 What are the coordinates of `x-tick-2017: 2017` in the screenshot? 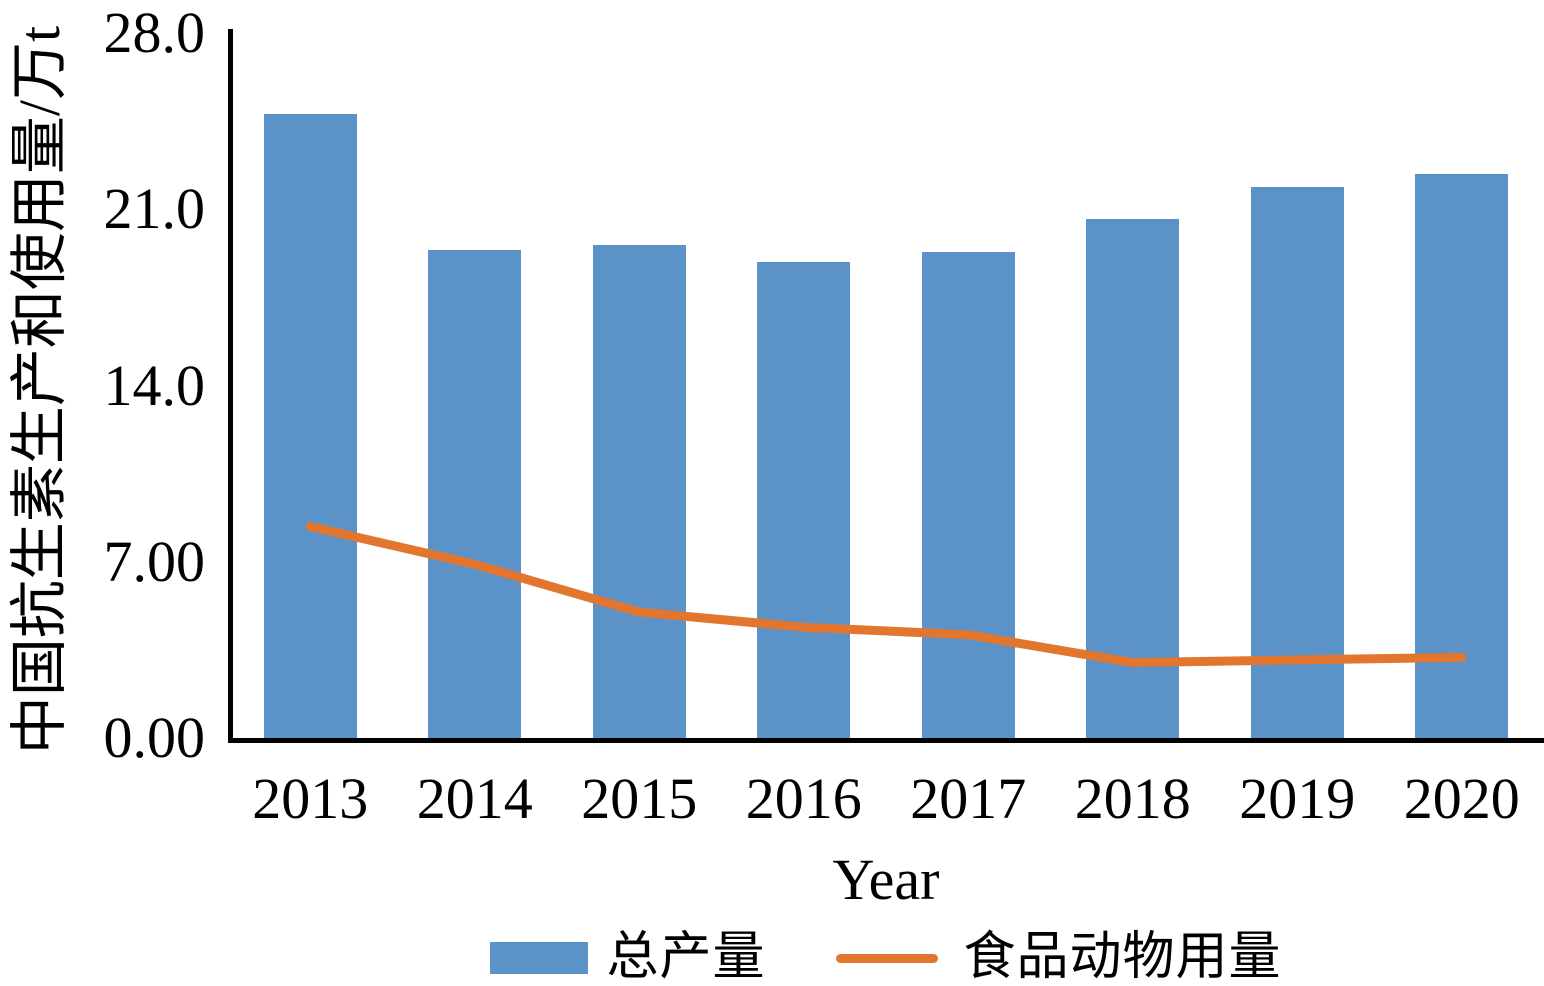 It's located at (968, 798).